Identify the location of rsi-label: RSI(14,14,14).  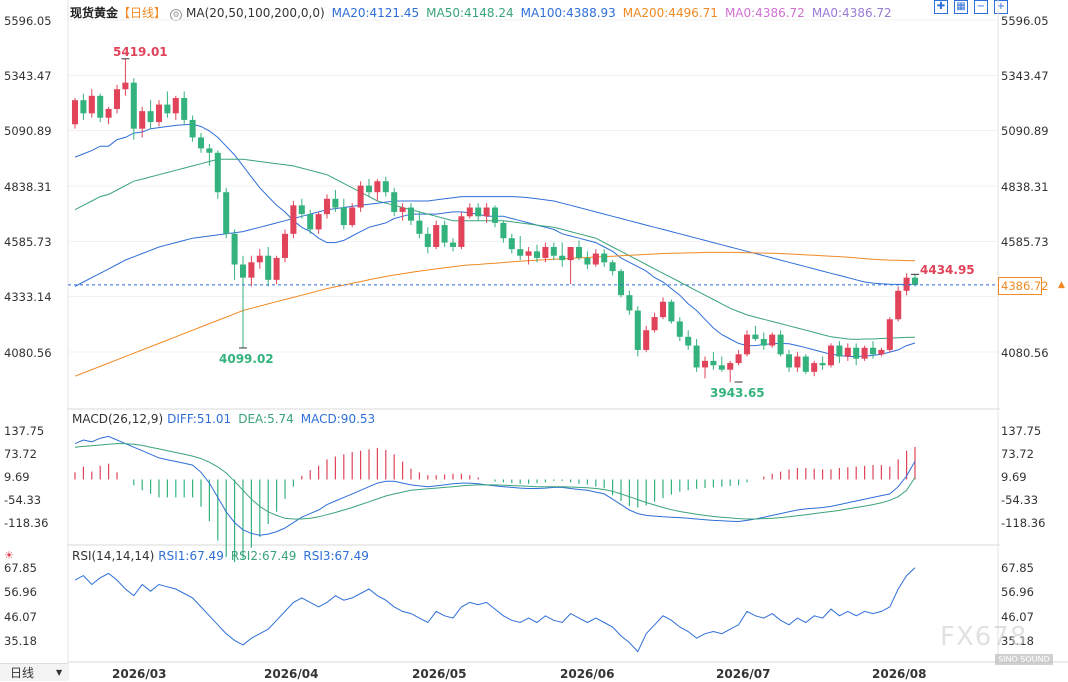
(113, 556).